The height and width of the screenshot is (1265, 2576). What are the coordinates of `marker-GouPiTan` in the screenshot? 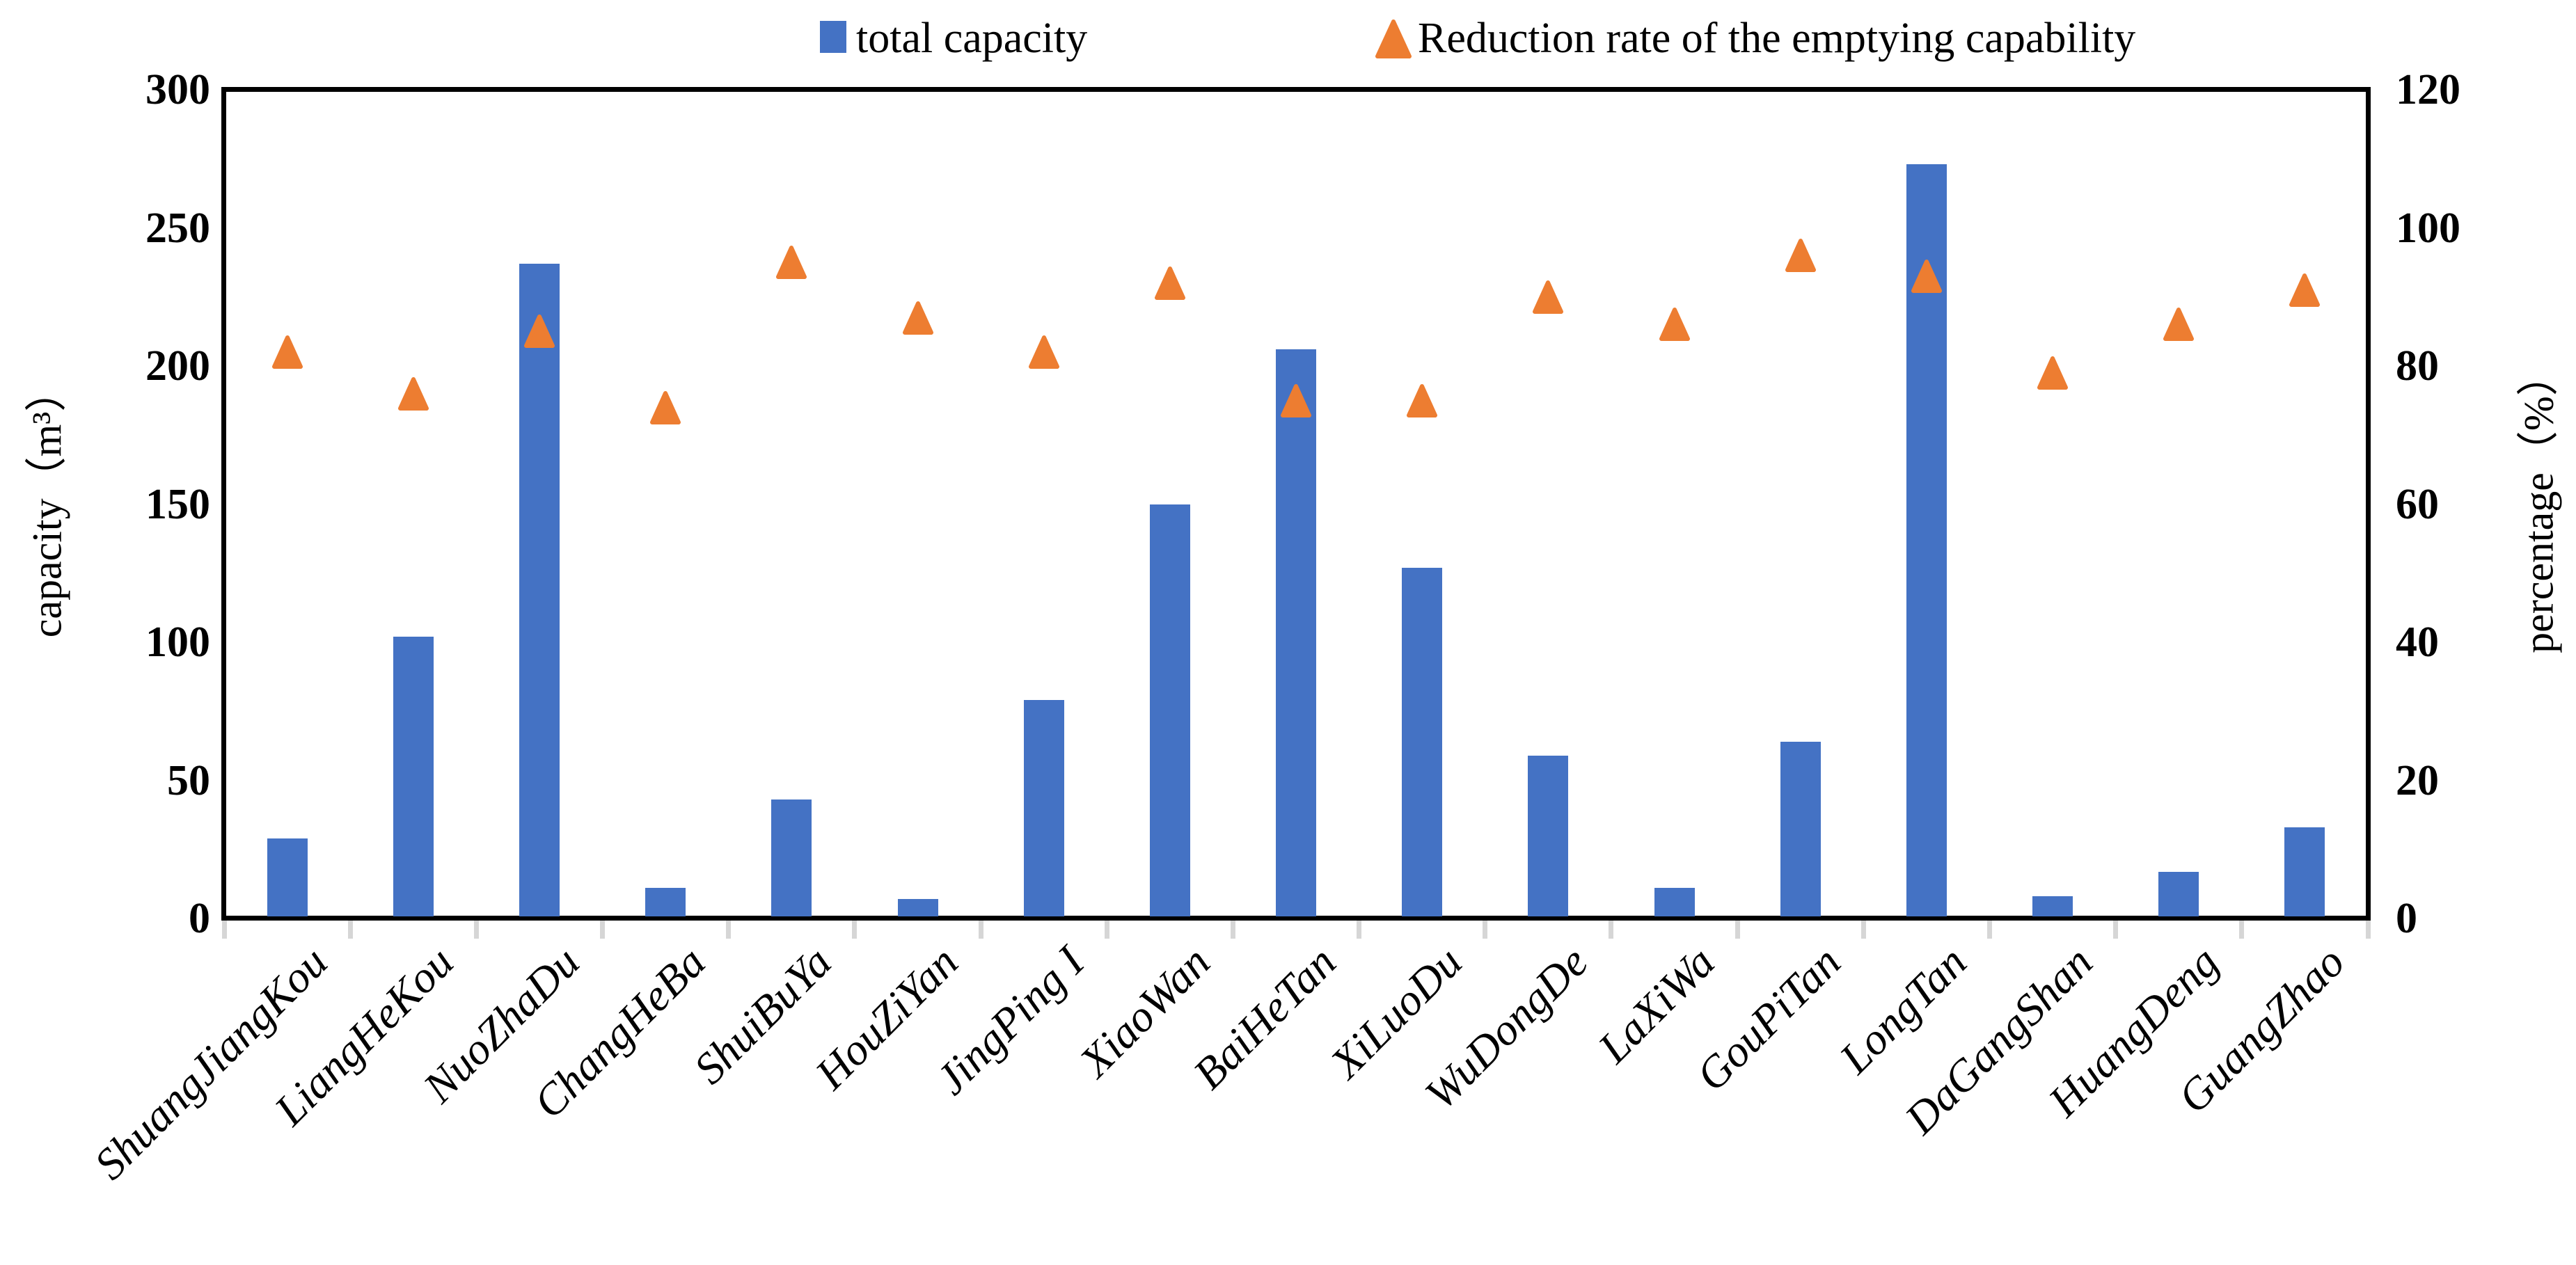 It's located at (1801, 257).